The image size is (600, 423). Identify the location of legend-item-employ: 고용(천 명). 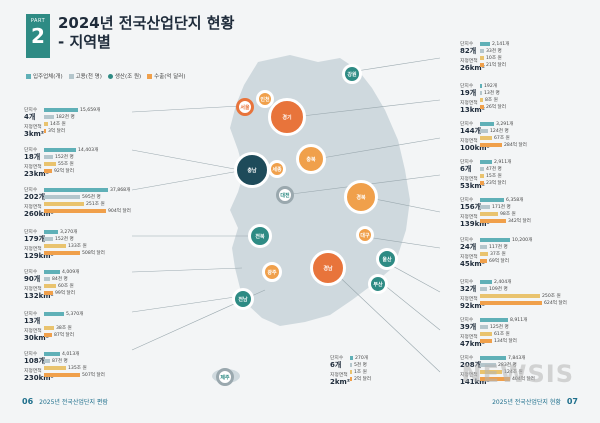
(85, 76).